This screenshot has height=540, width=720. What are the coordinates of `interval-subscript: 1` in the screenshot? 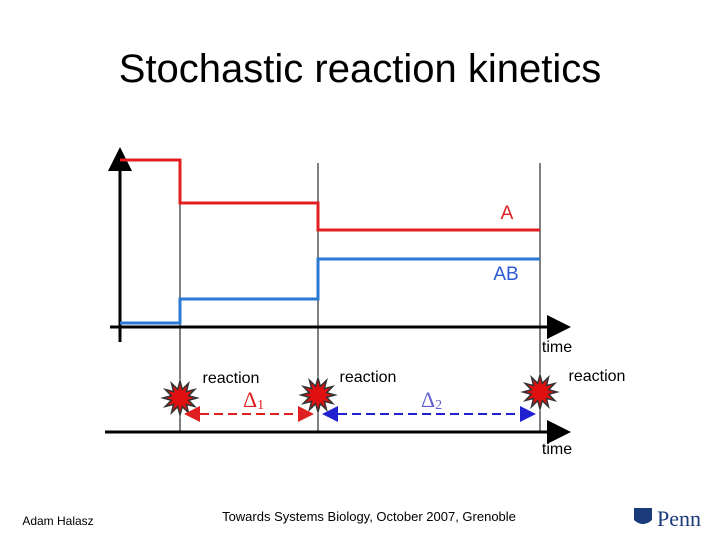 It's located at (260, 405).